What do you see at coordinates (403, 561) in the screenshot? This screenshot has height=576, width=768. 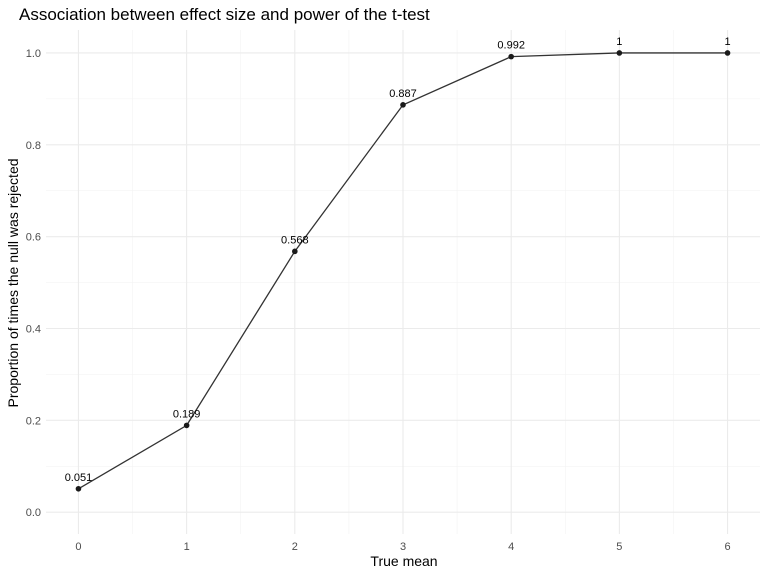 I see `x-axis-title: True mean` at bounding box center [403, 561].